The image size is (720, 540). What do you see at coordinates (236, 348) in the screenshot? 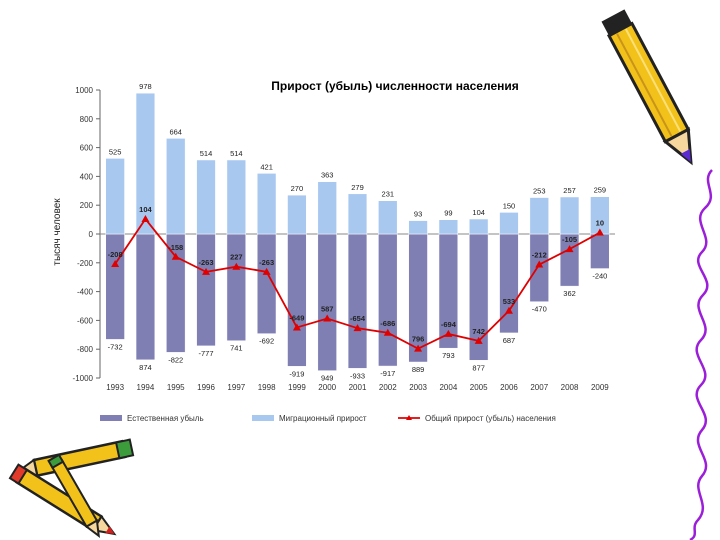
I see `bar-value-label: 741` at bounding box center [236, 348].